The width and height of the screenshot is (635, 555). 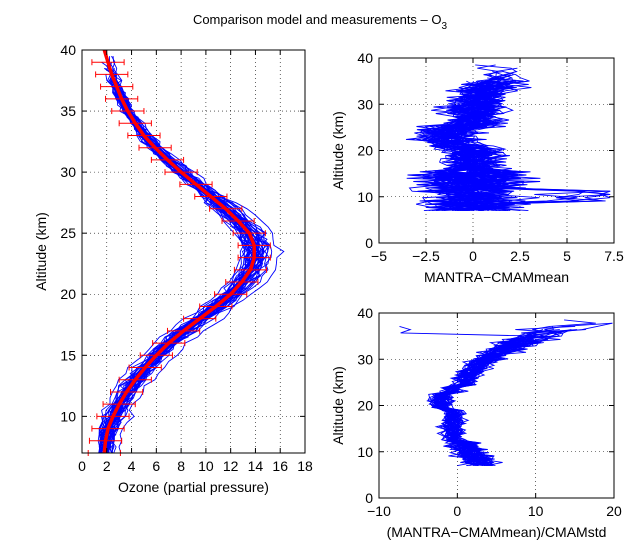 I want to click on y-axis-label-profiles: Altitude (km), so click(x=41, y=251).